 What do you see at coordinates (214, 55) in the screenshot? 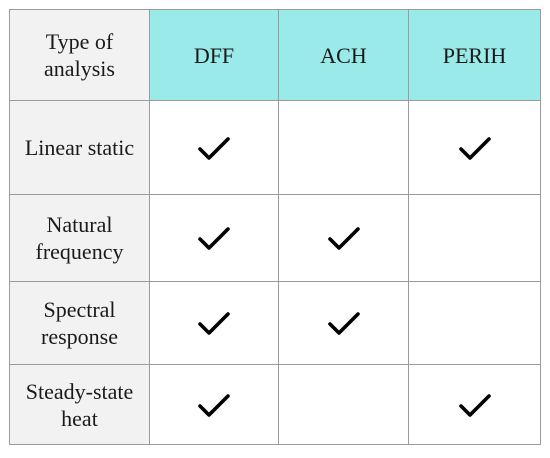
I see `column-header-dff: DFF` at bounding box center [214, 55].